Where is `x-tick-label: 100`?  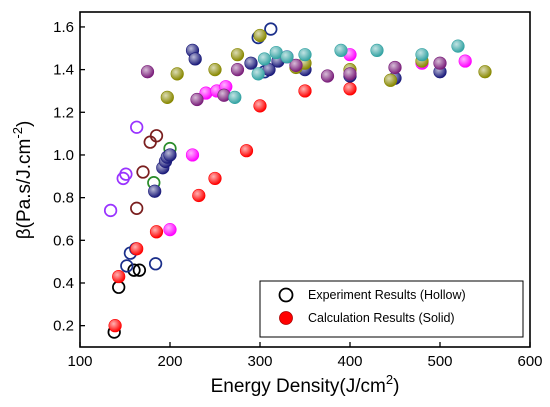 x-tick-label: 100 is located at coordinates (79, 361).